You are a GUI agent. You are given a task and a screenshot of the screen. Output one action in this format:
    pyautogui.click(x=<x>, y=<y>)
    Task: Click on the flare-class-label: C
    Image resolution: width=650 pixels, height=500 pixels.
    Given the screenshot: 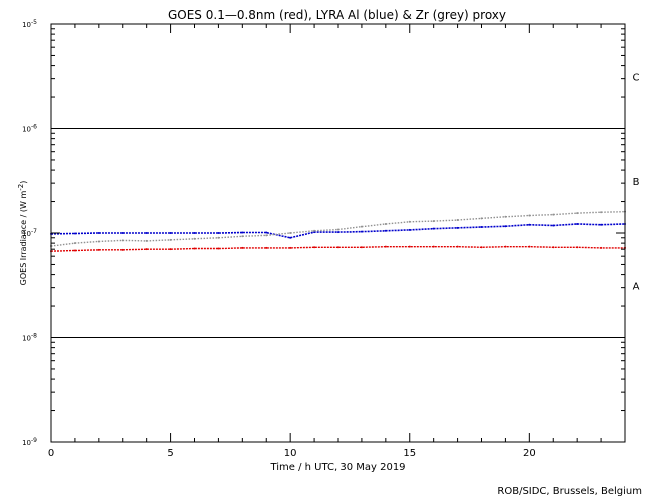 What is the action you would take?
    pyautogui.click(x=636, y=77)
    